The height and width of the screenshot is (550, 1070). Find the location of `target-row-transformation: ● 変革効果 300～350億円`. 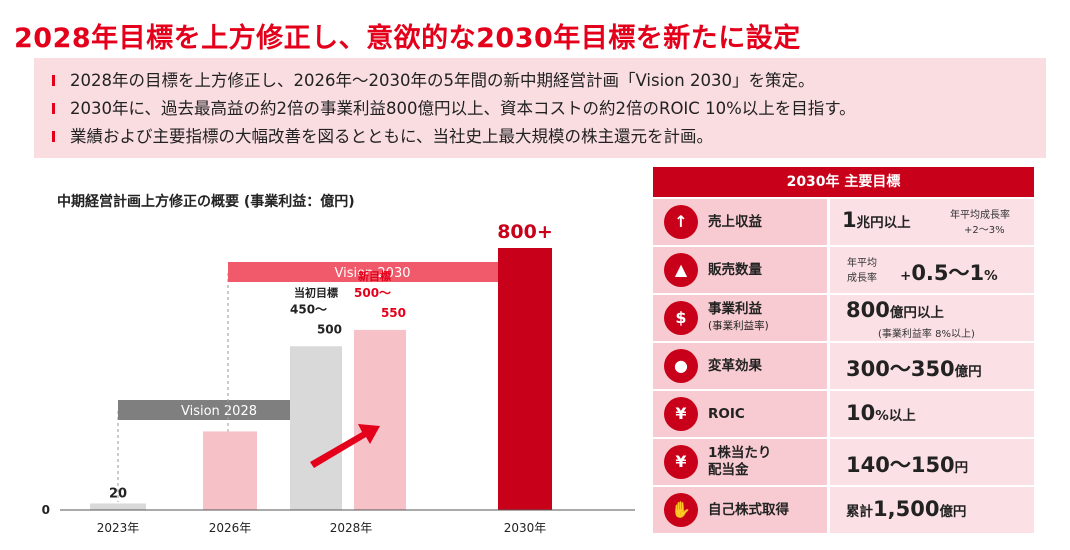

target-row-transformation: ● 変革効果 300～350億円 is located at coordinates (843, 366).